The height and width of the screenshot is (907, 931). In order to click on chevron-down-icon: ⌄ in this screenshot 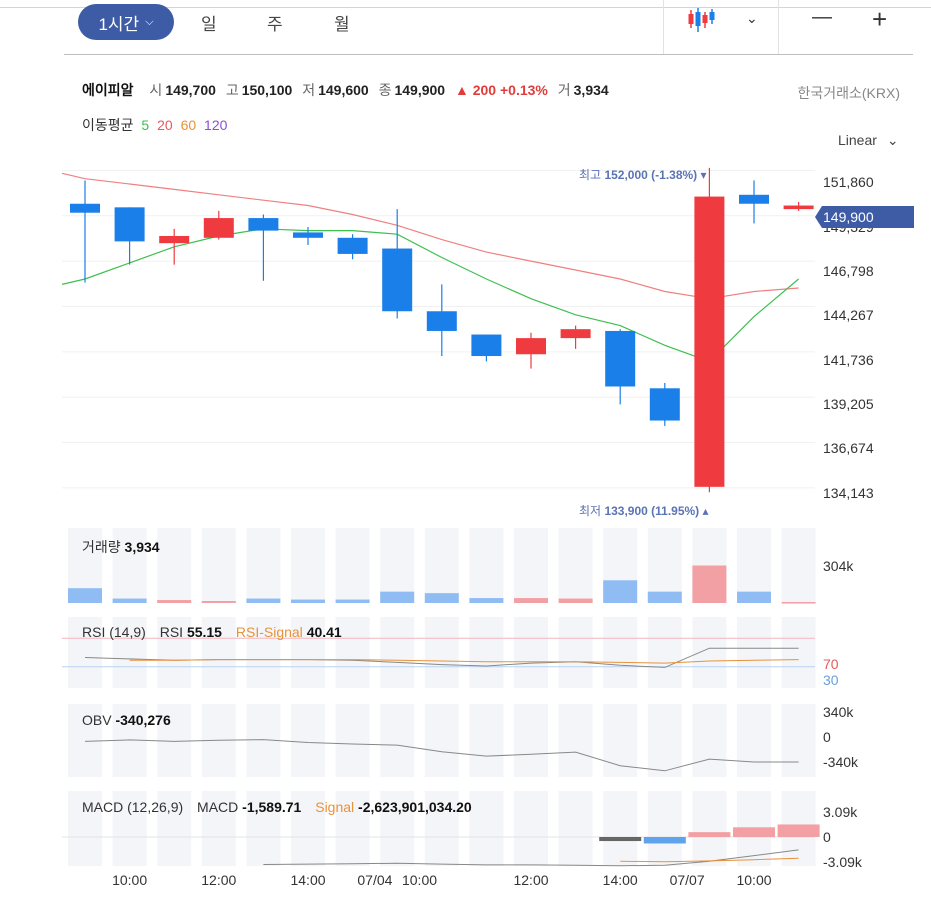, I will do `click(892, 140)`.